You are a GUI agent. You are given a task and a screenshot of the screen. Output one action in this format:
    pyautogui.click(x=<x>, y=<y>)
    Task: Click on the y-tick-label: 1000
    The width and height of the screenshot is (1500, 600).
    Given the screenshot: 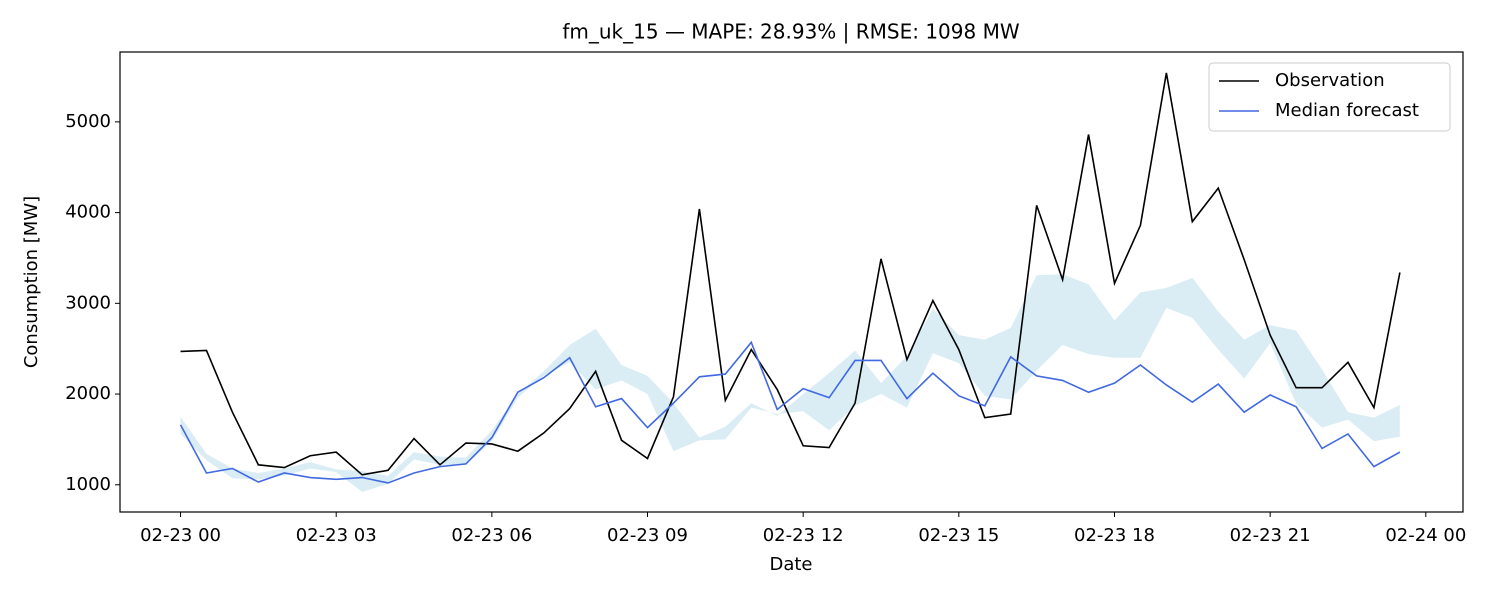 What is the action you would take?
    pyautogui.click(x=88, y=484)
    